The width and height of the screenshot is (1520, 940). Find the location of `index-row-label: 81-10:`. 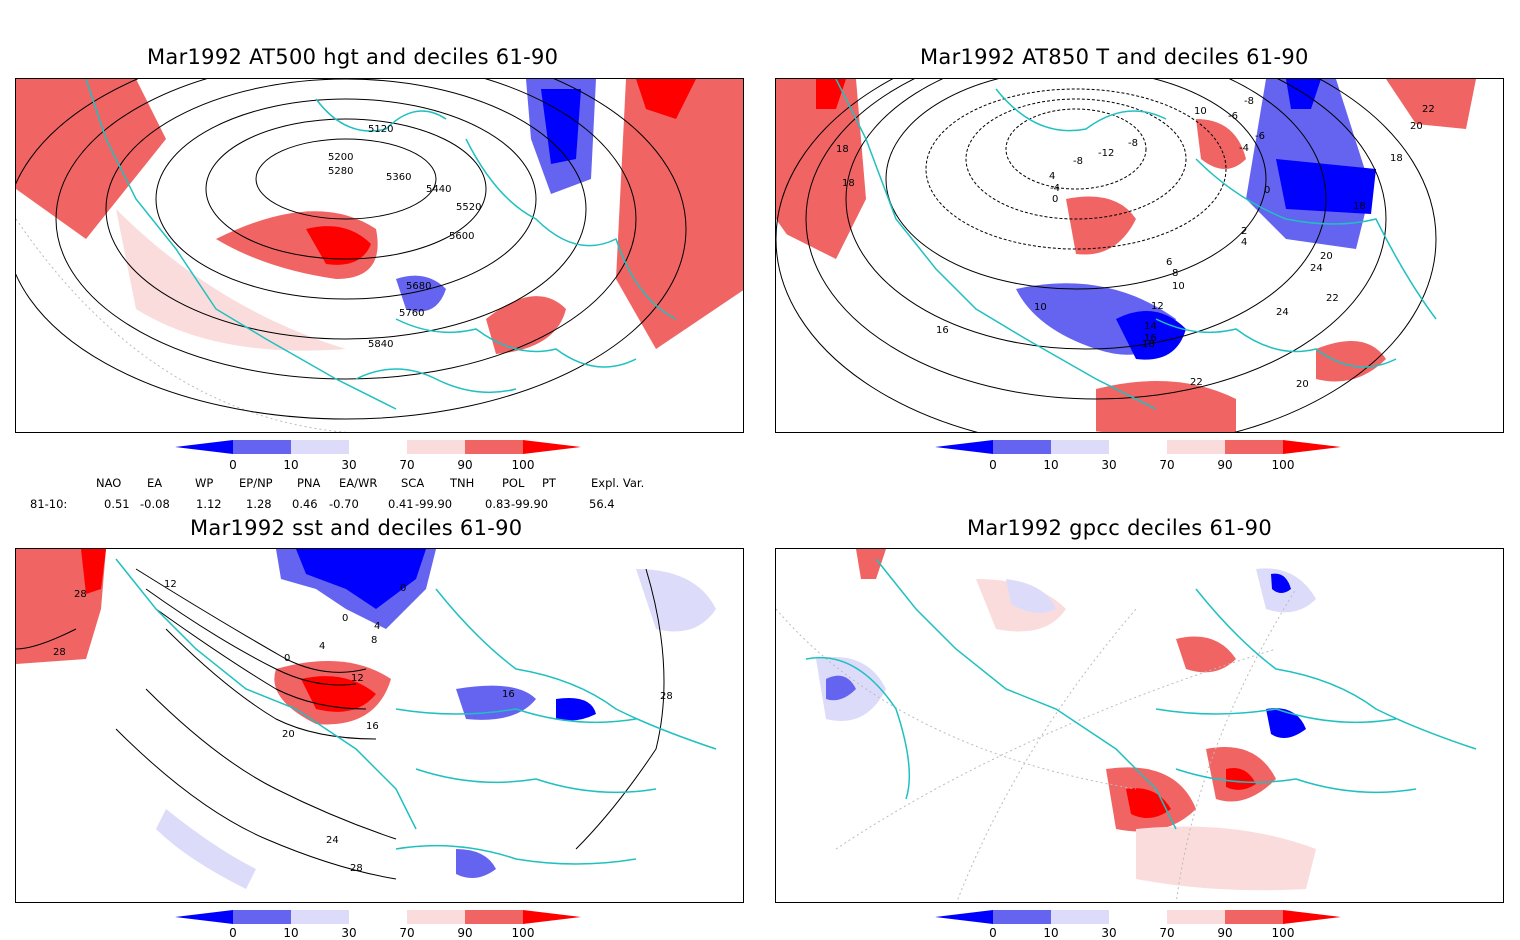

index-row-label: 81-10: is located at coordinates (49, 504).